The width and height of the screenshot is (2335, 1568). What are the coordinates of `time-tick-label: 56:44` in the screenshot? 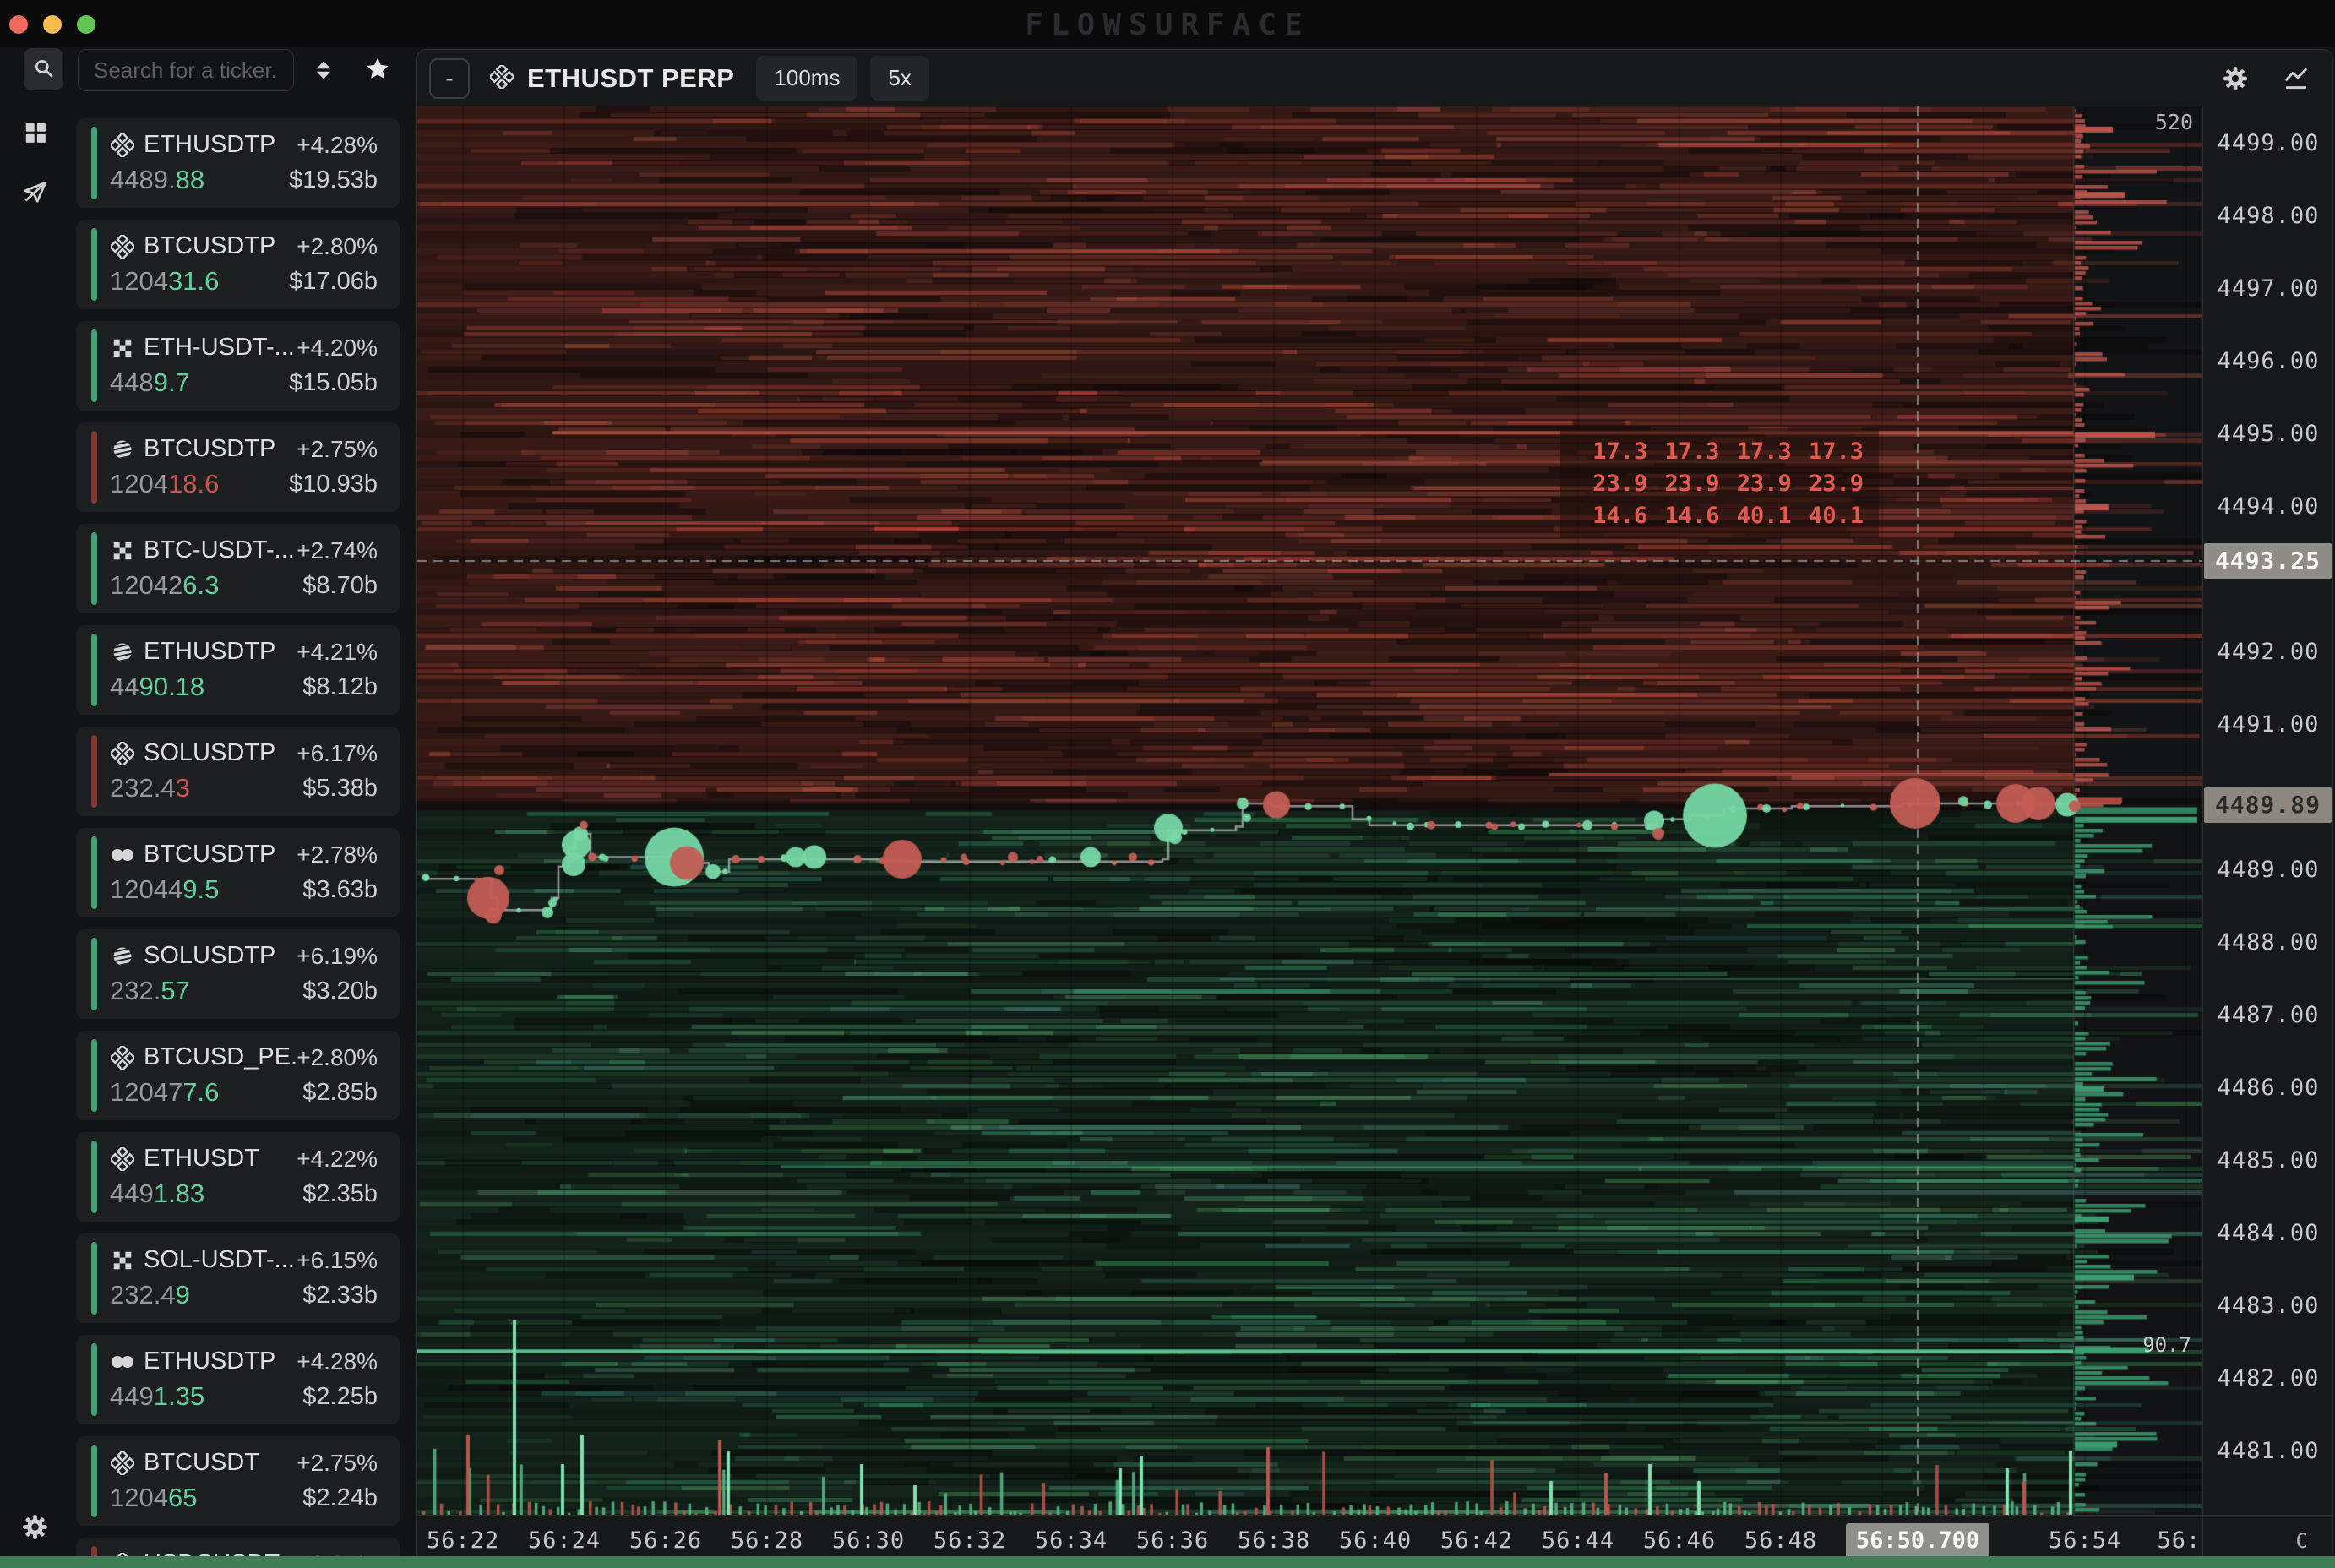 It's located at (1578, 1540).